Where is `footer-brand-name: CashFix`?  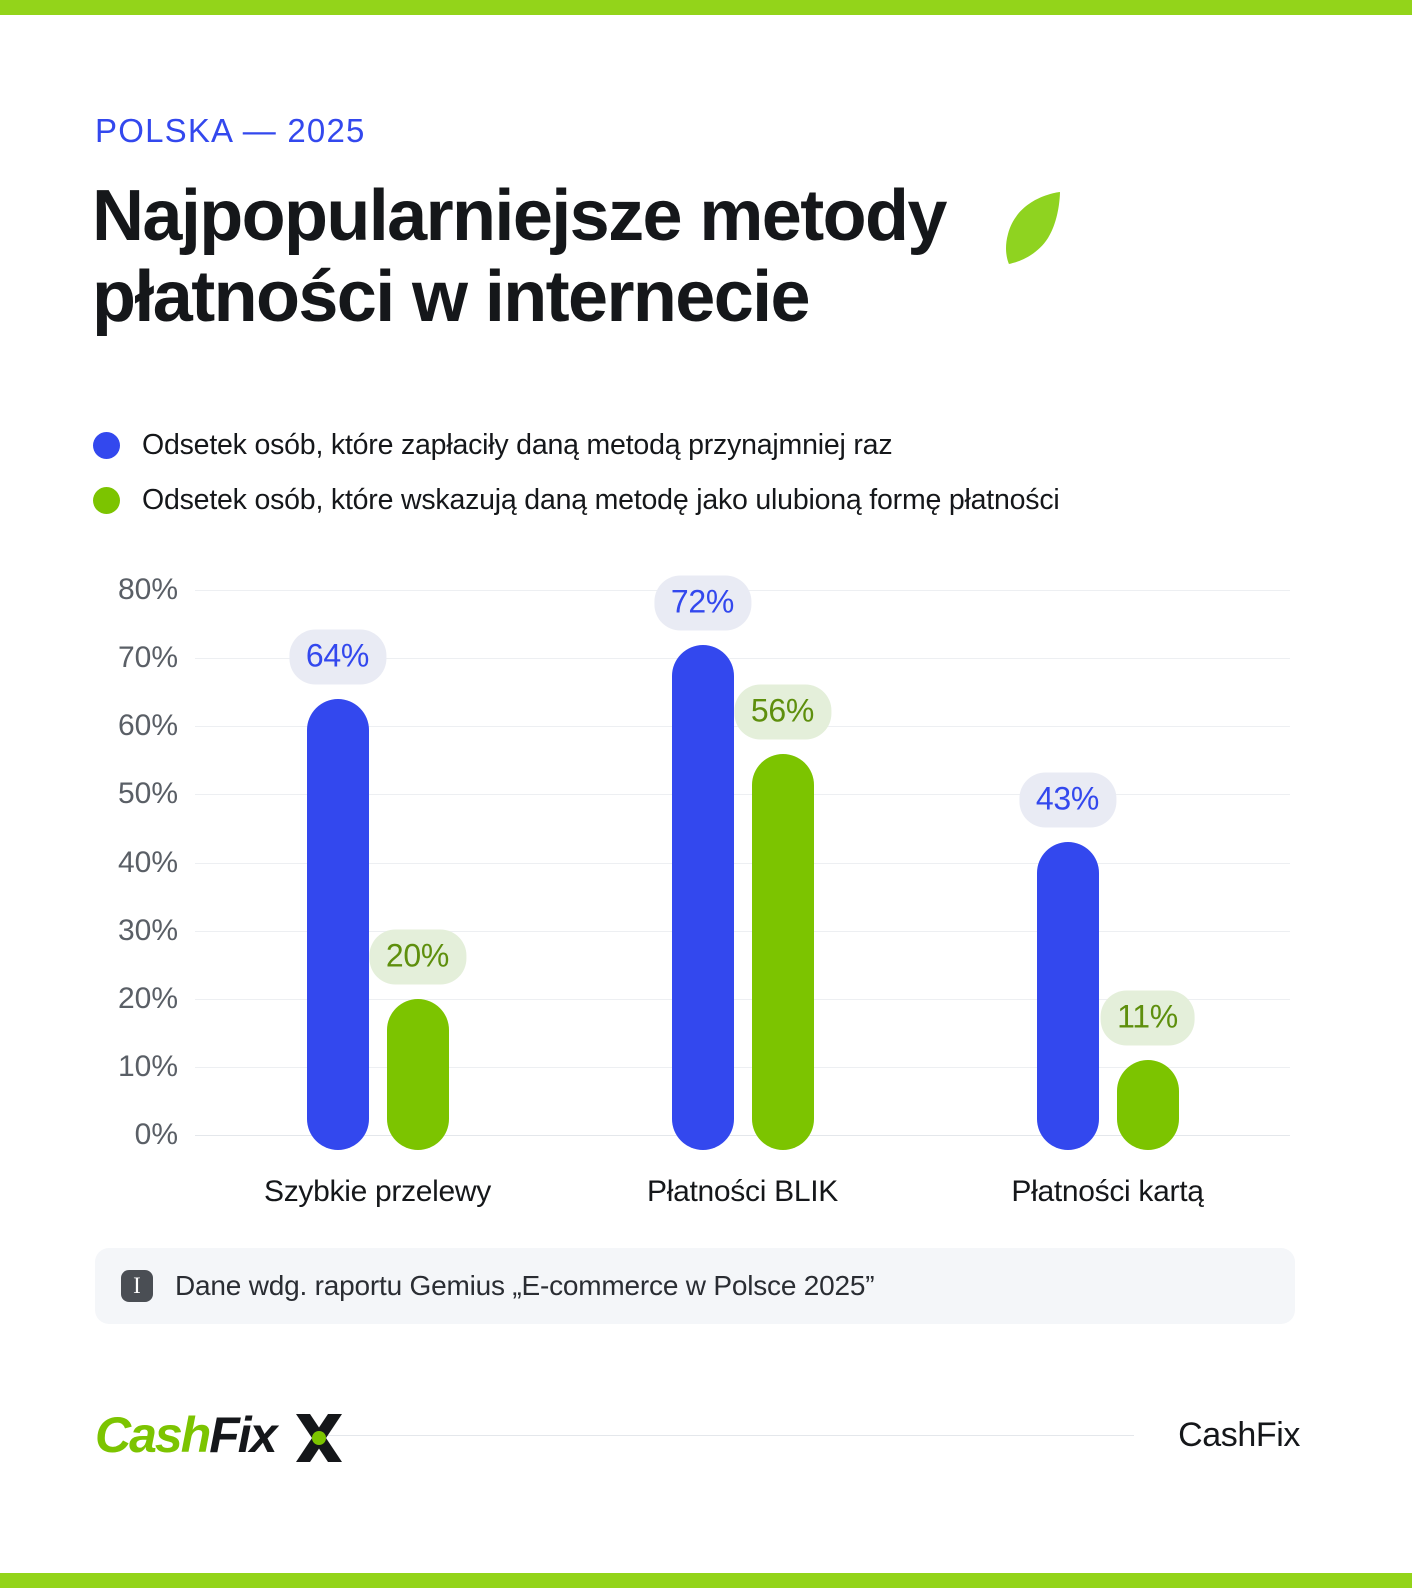 footer-brand-name: CashFix is located at coordinates (1239, 1434).